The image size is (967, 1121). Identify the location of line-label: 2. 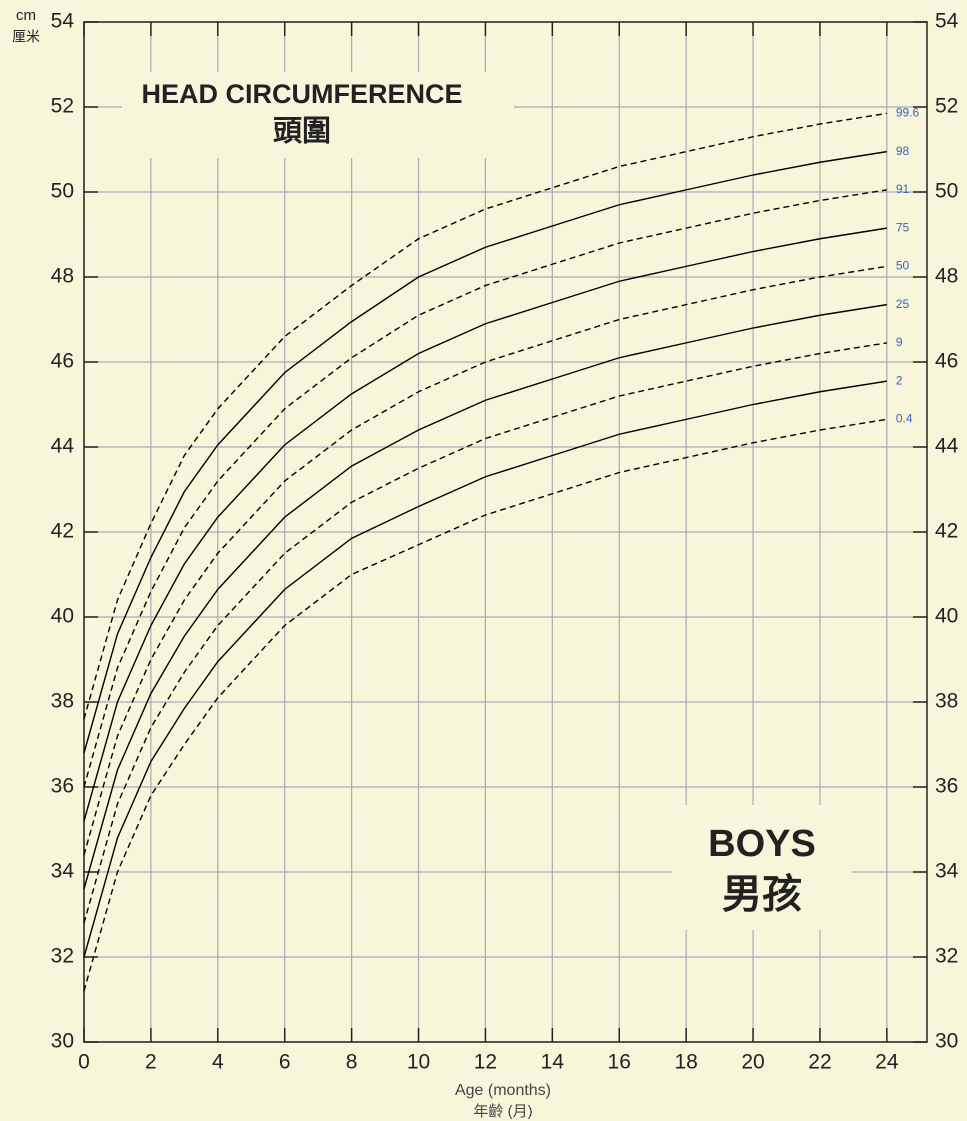
(899, 380).